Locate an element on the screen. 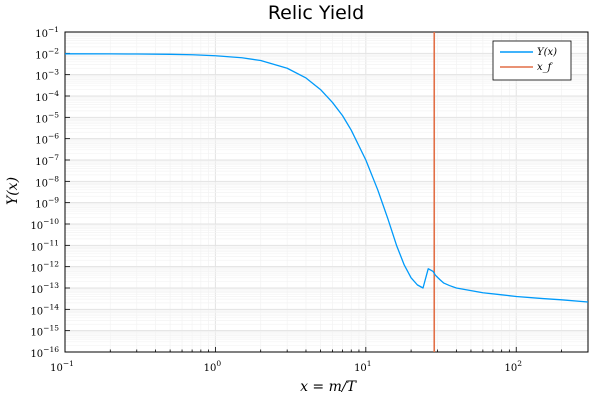  y-tick-label: 10⁻³ is located at coordinates (47, 75).